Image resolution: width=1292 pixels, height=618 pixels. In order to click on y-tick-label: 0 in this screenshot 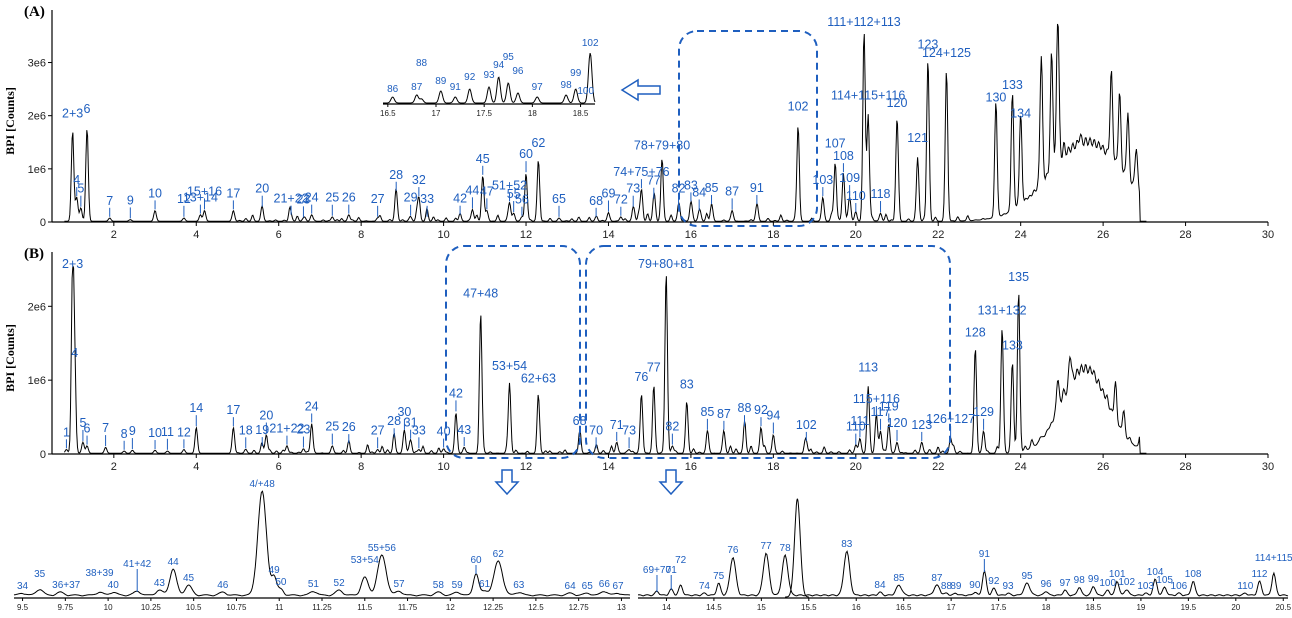, I will do `click(43, 223)`.